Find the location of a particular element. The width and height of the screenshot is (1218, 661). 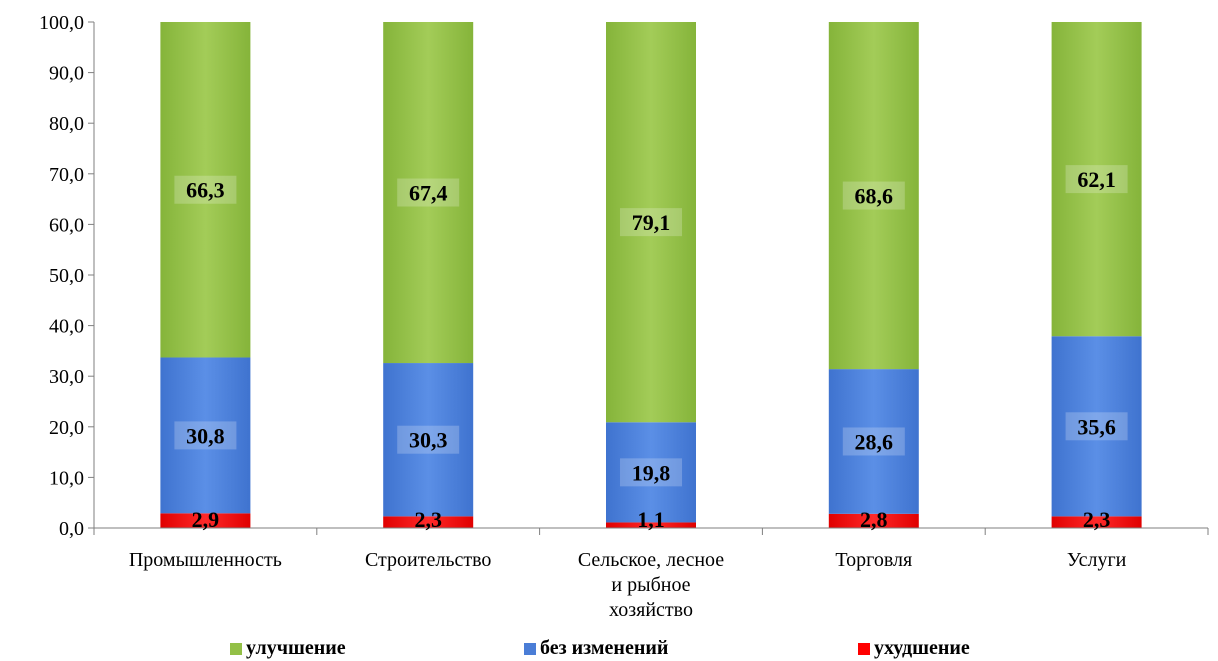

data-label: 2,8 is located at coordinates (874, 519).